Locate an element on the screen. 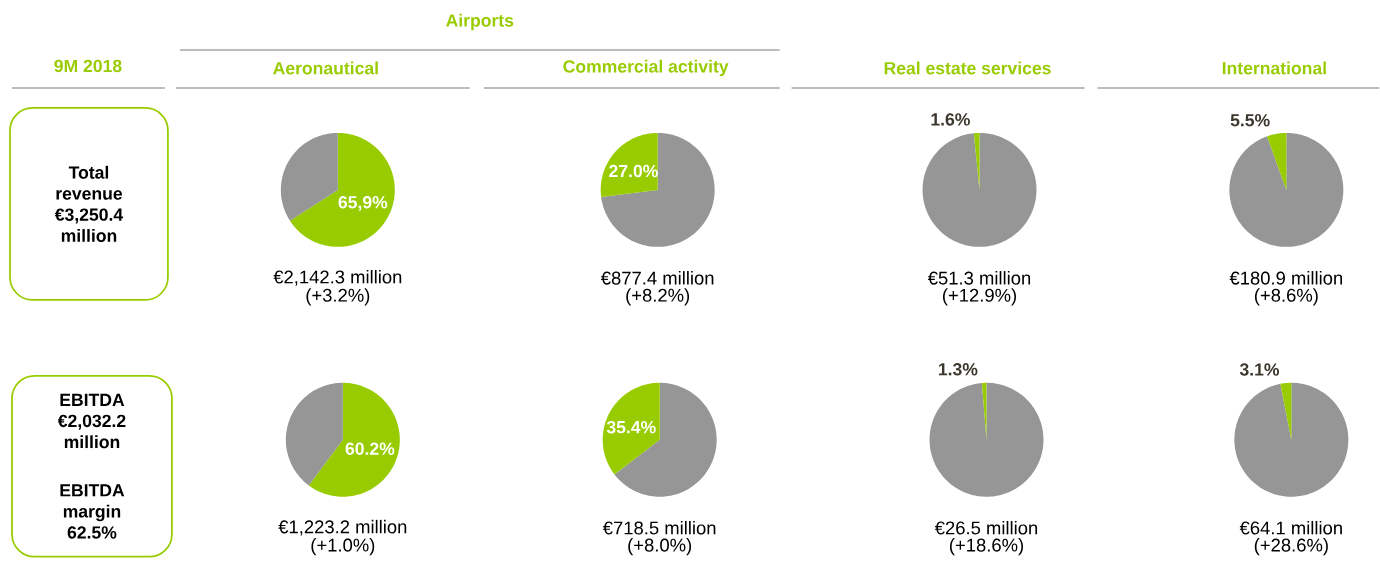 The height and width of the screenshot is (562, 1380). text: €180.9 million is located at coordinates (1286, 278).